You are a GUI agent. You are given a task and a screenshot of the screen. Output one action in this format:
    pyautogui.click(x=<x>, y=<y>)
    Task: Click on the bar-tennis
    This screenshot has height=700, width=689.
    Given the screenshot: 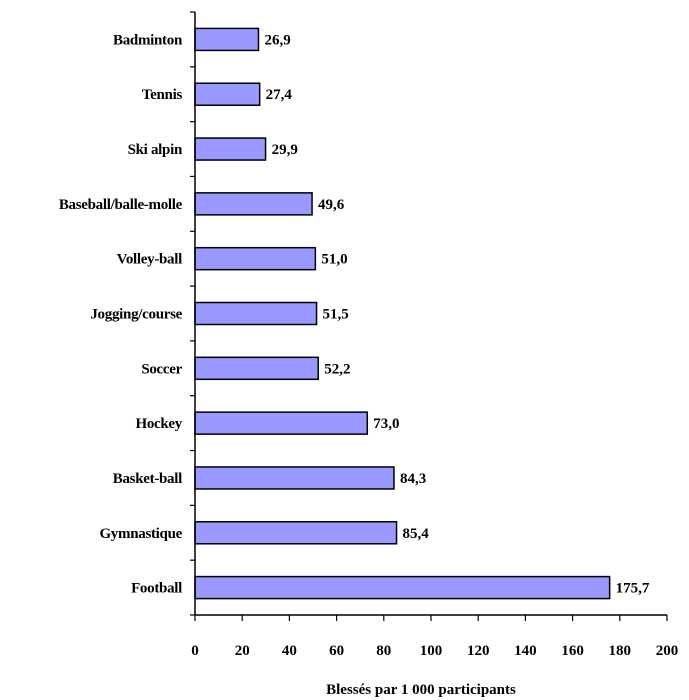 What is the action you would take?
    pyautogui.click(x=227, y=94)
    